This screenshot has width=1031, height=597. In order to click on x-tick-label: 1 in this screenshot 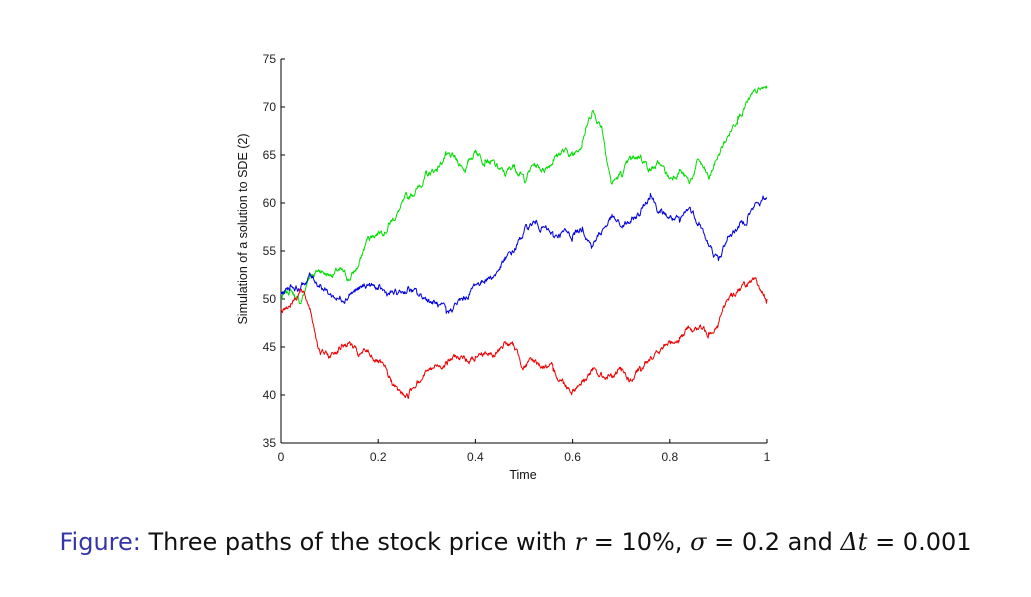, I will do `click(767, 457)`.